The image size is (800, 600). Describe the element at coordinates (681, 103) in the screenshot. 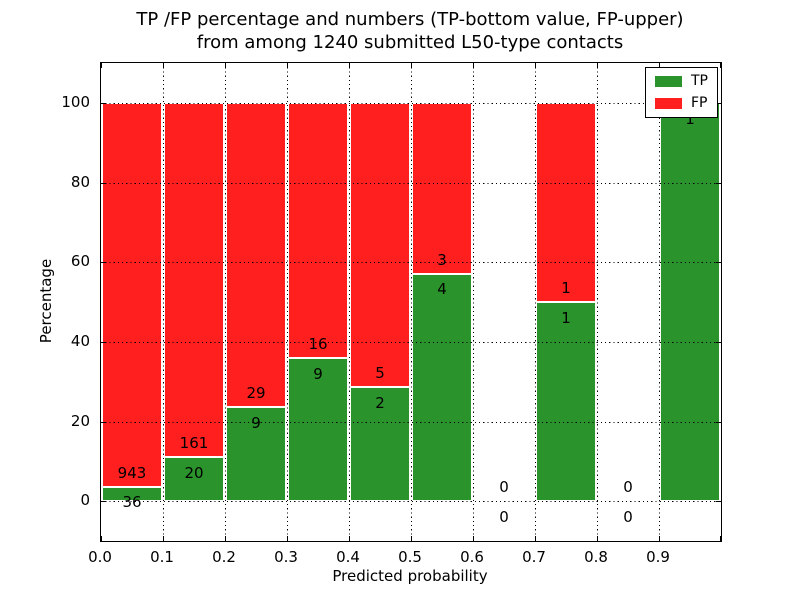

I see `legend-item-fp: FP` at that location.